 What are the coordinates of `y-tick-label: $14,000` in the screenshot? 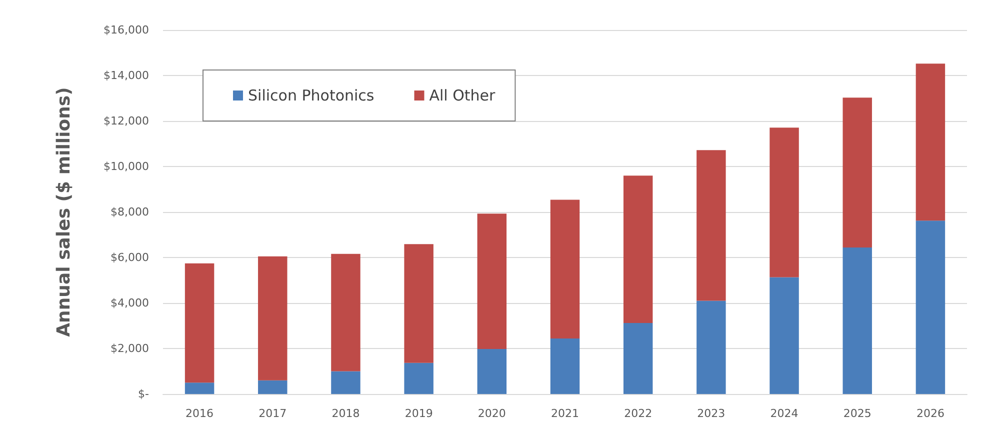 It's located at (126, 75).